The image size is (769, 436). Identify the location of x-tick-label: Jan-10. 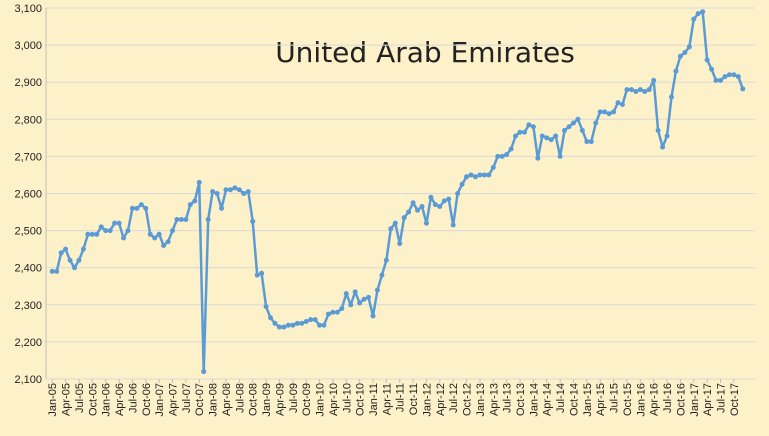
(321, 400).